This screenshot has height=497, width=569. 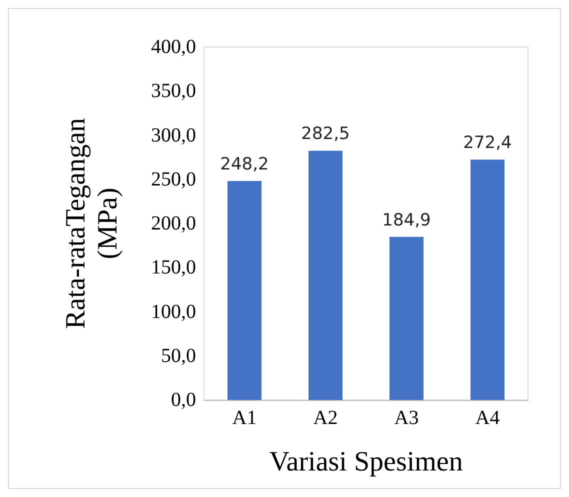 I want to click on y-tick-label: 150,0, so click(x=173, y=267).